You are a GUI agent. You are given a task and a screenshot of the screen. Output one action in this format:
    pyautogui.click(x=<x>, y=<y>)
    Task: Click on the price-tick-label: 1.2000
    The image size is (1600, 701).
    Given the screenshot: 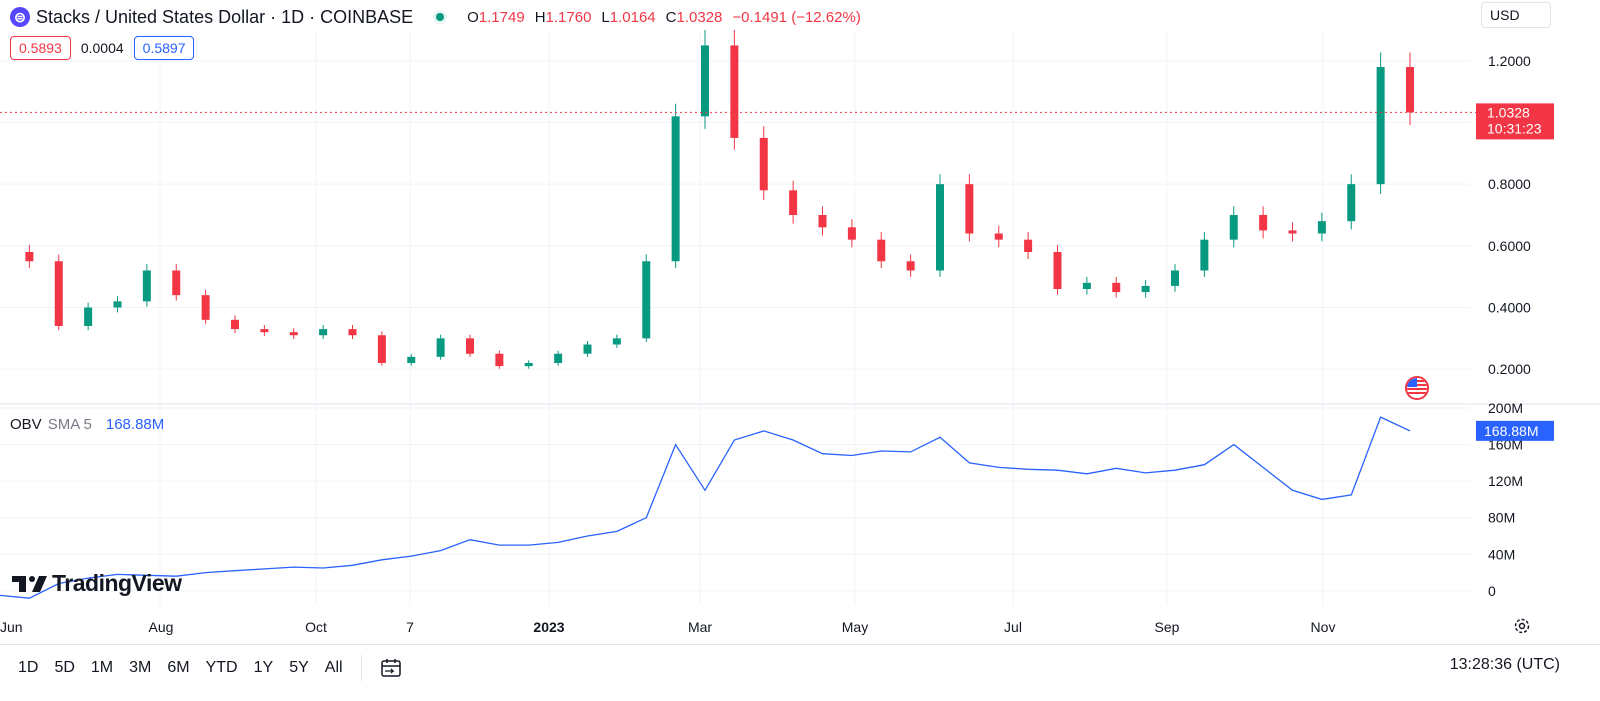 What is the action you would take?
    pyautogui.click(x=1509, y=61)
    